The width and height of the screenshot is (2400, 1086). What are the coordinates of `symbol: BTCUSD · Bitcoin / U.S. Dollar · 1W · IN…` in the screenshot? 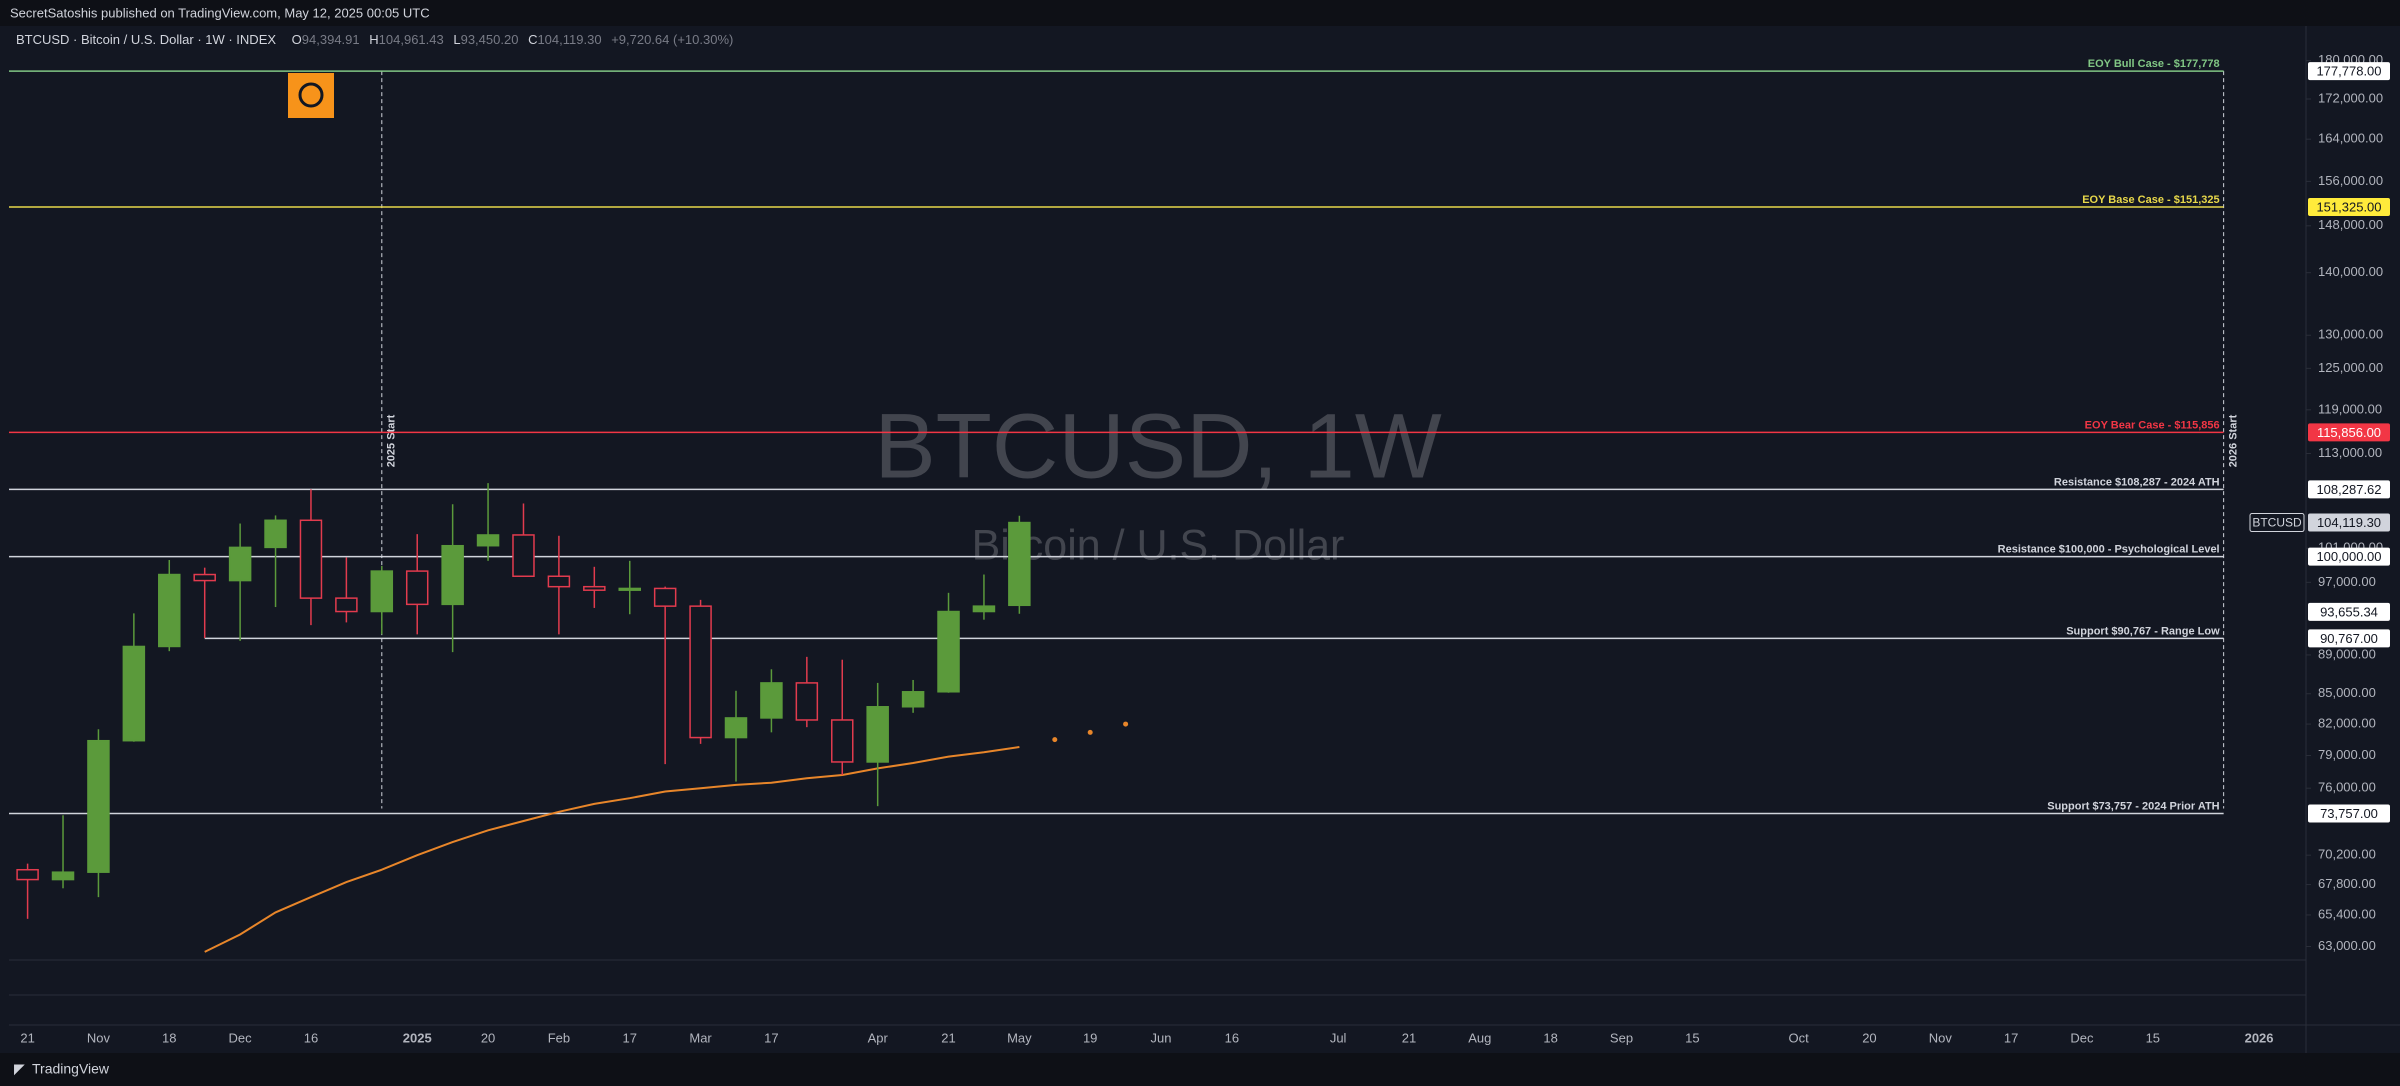 It's located at (146, 39).